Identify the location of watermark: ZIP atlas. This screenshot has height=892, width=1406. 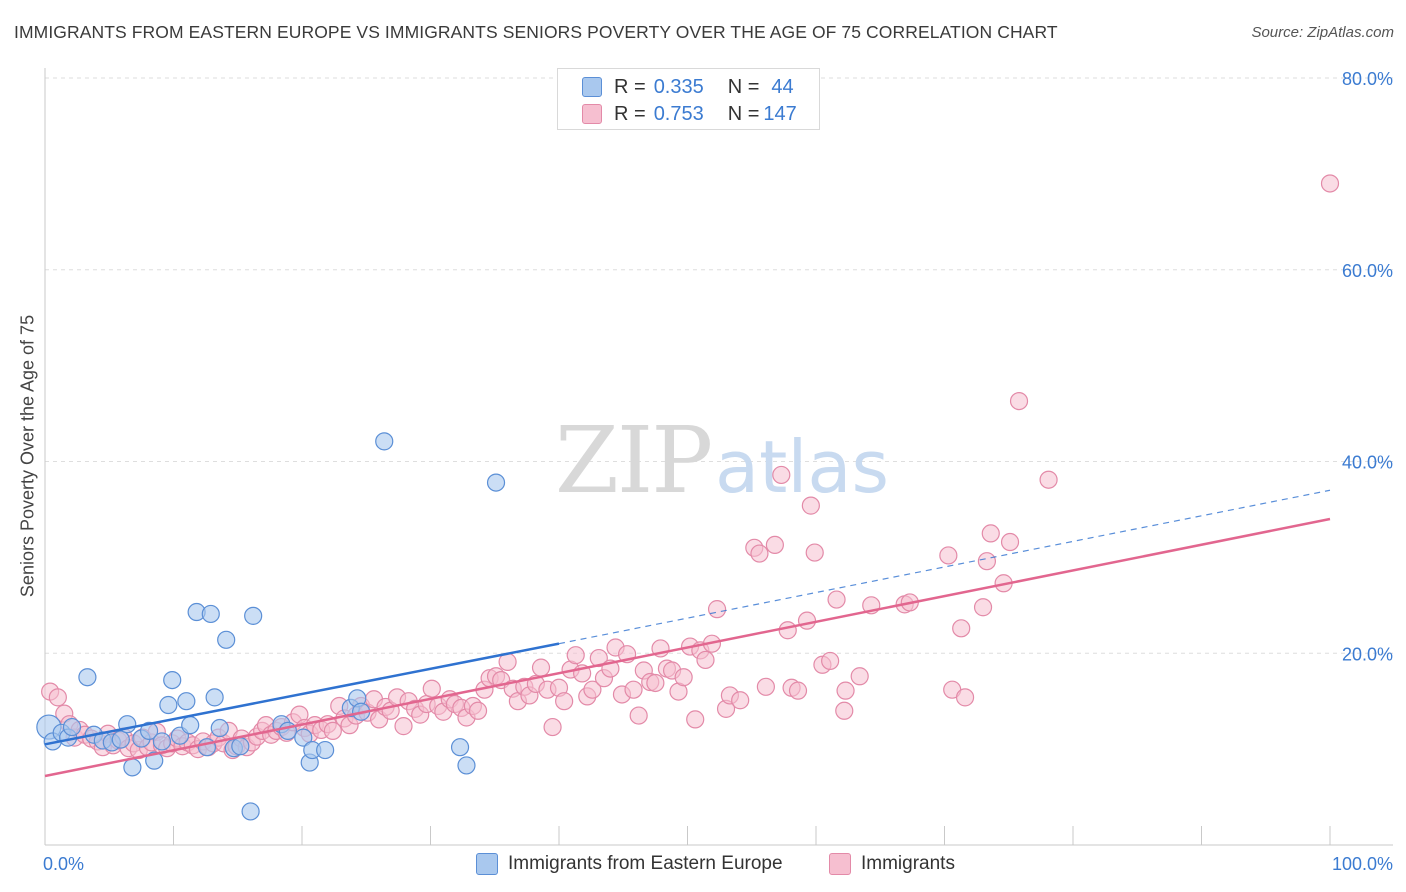
(722, 460).